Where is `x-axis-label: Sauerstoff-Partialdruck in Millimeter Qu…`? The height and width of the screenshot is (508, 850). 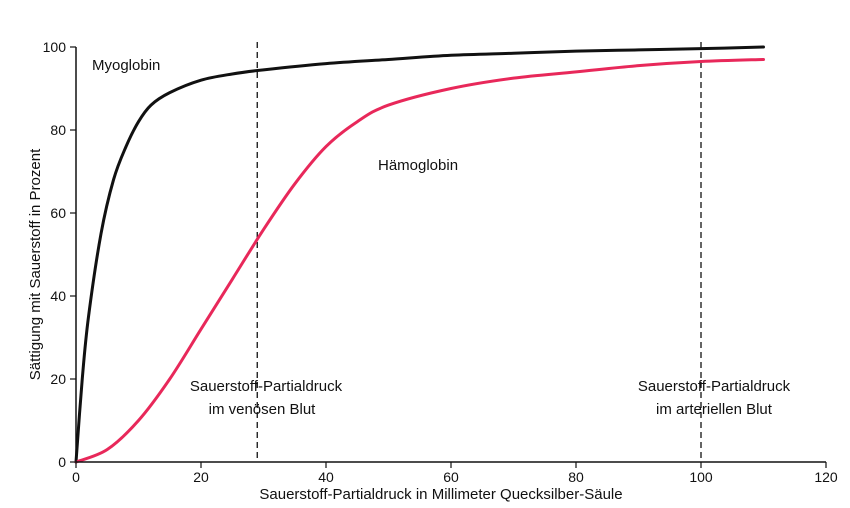
x-axis-label: Sauerstoff-Partialdruck in Millimeter Qu… is located at coordinates (440, 494).